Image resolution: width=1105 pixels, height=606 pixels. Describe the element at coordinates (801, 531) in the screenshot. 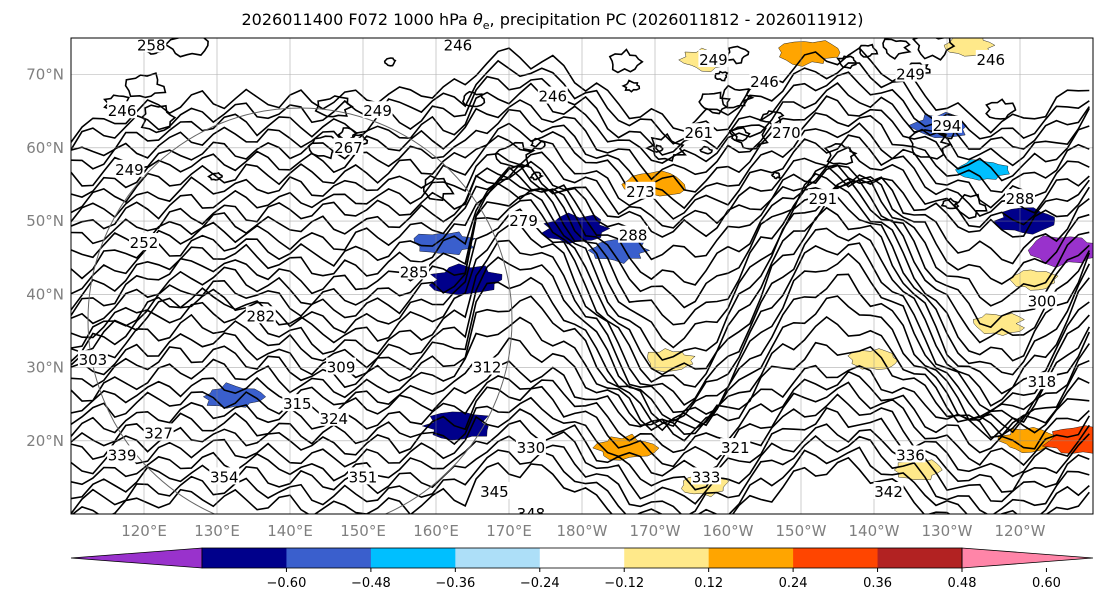

I see `lon-tick-label: 150°W` at that location.